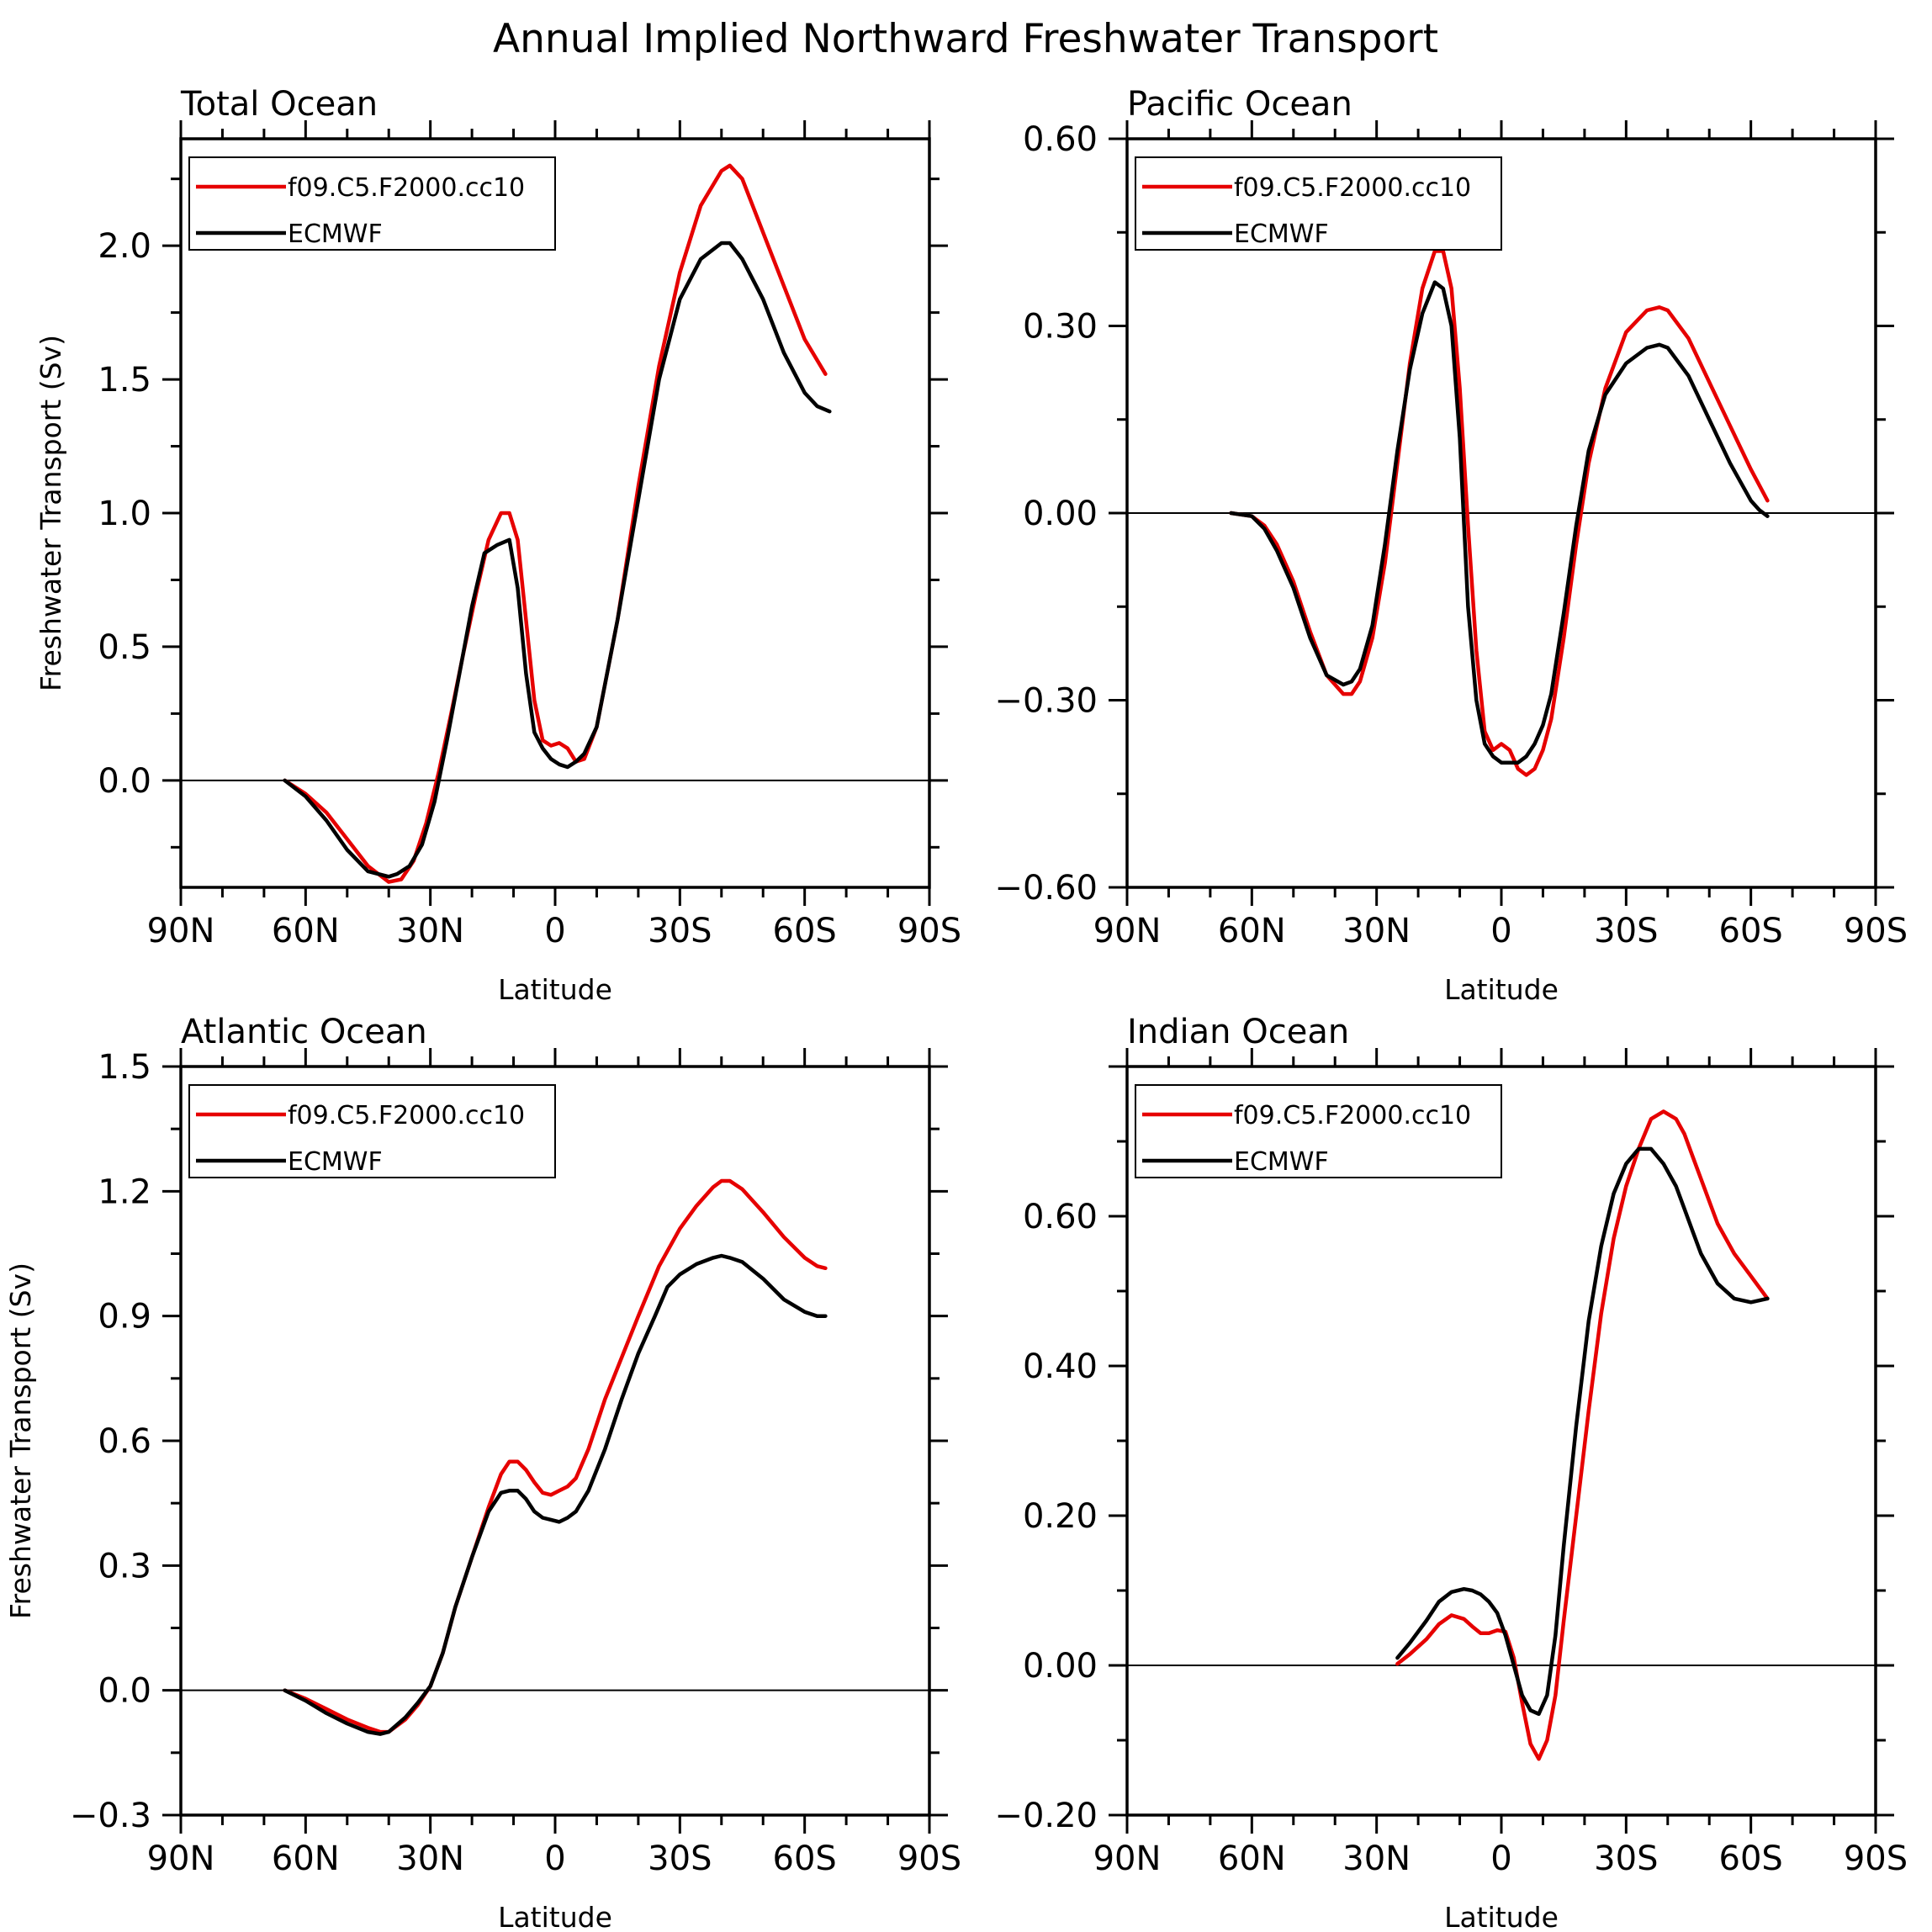 The width and height of the screenshot is (1932, 1932). Describe the element at coordinates (1238, 1032) in the screenshot. I see `panel-title: Indian Ocean` at that location.